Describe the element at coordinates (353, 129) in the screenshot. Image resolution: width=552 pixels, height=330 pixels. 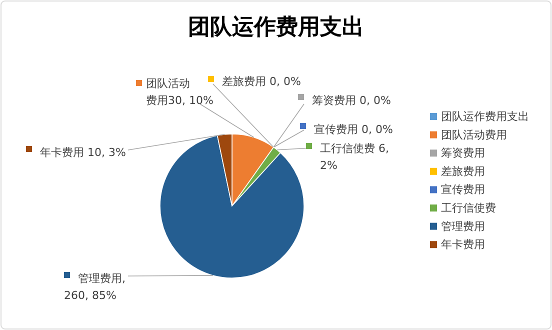
I see `text: 宣传费用 0, 0%` at that location.